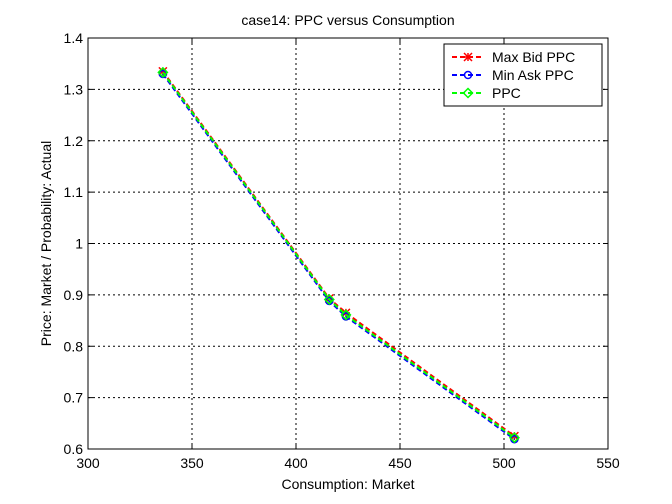  Describe the element at coordinates (296, 463) in the screenshot. I see `x-tick-label: 400` at that location.